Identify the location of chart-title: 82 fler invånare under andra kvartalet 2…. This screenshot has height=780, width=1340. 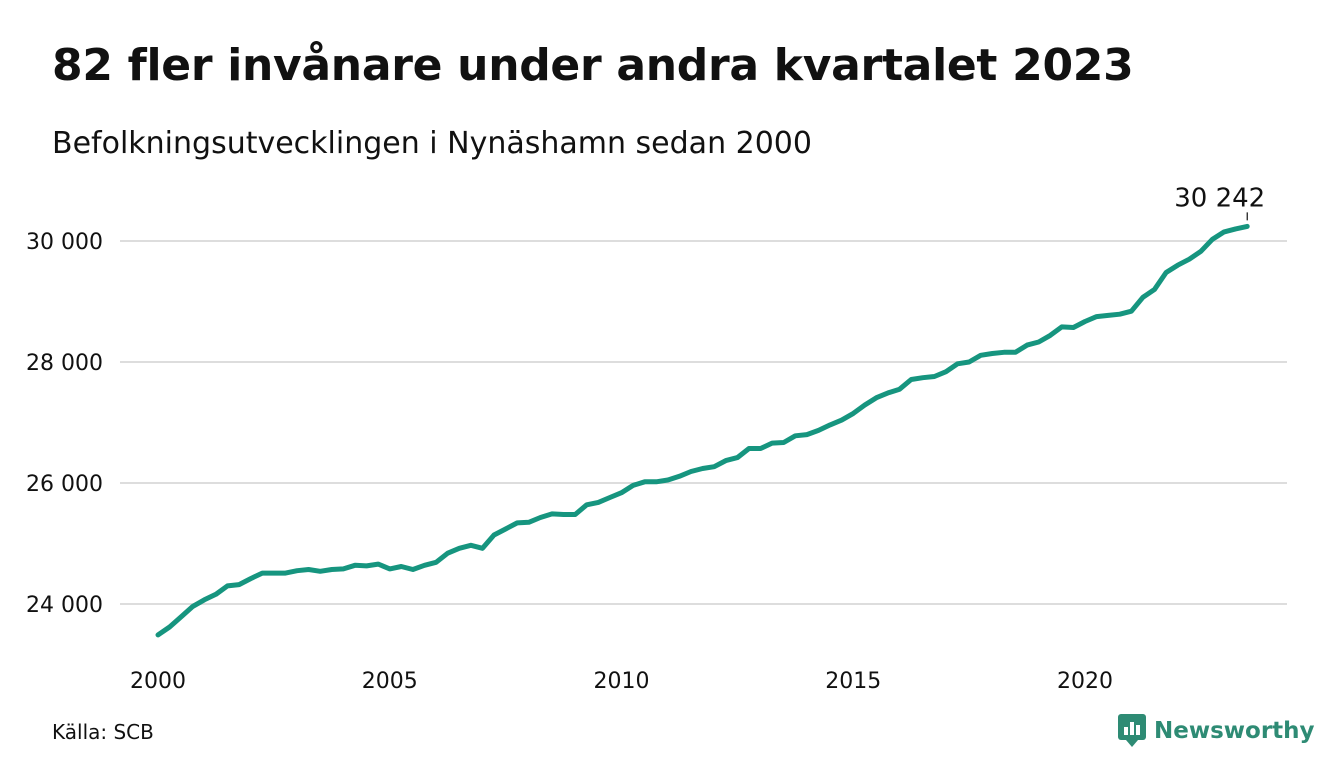
(593, 65).